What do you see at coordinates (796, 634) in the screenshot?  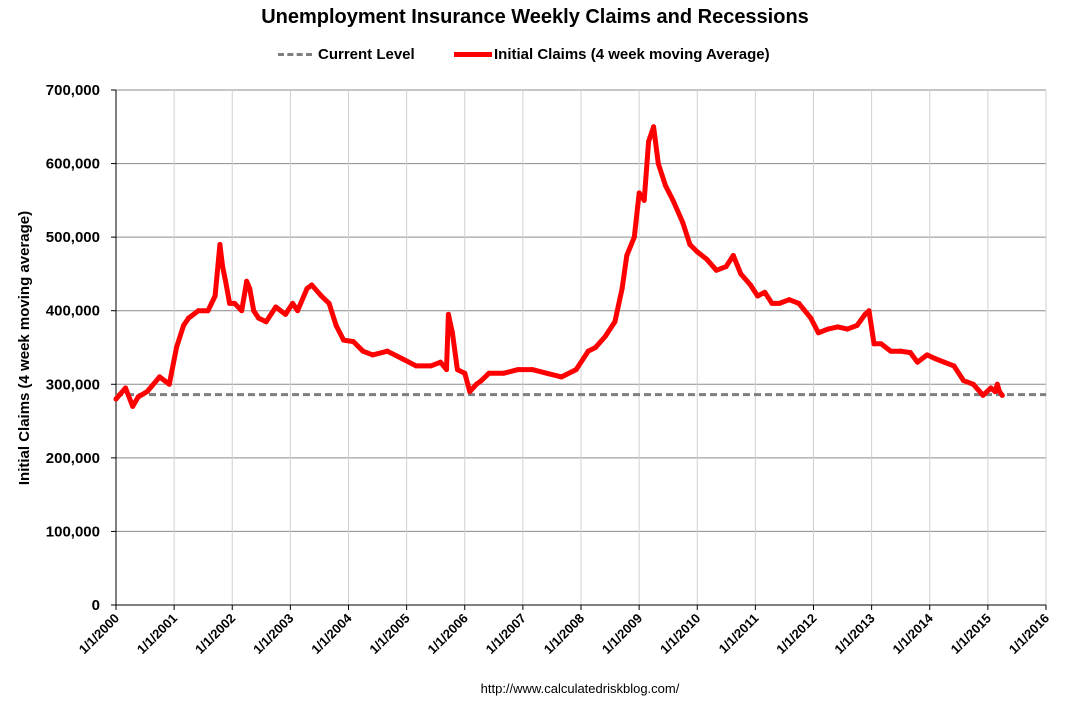 I see `x-tick-label: 1/1/2012` at bounding box center [796, 634].